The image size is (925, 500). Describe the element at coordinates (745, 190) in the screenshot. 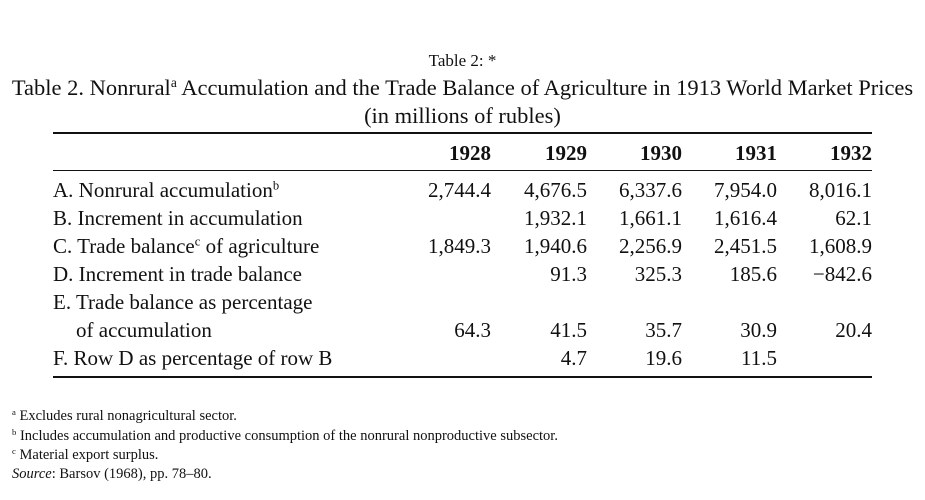

I see `table-cell: 7,954.0` at that location.